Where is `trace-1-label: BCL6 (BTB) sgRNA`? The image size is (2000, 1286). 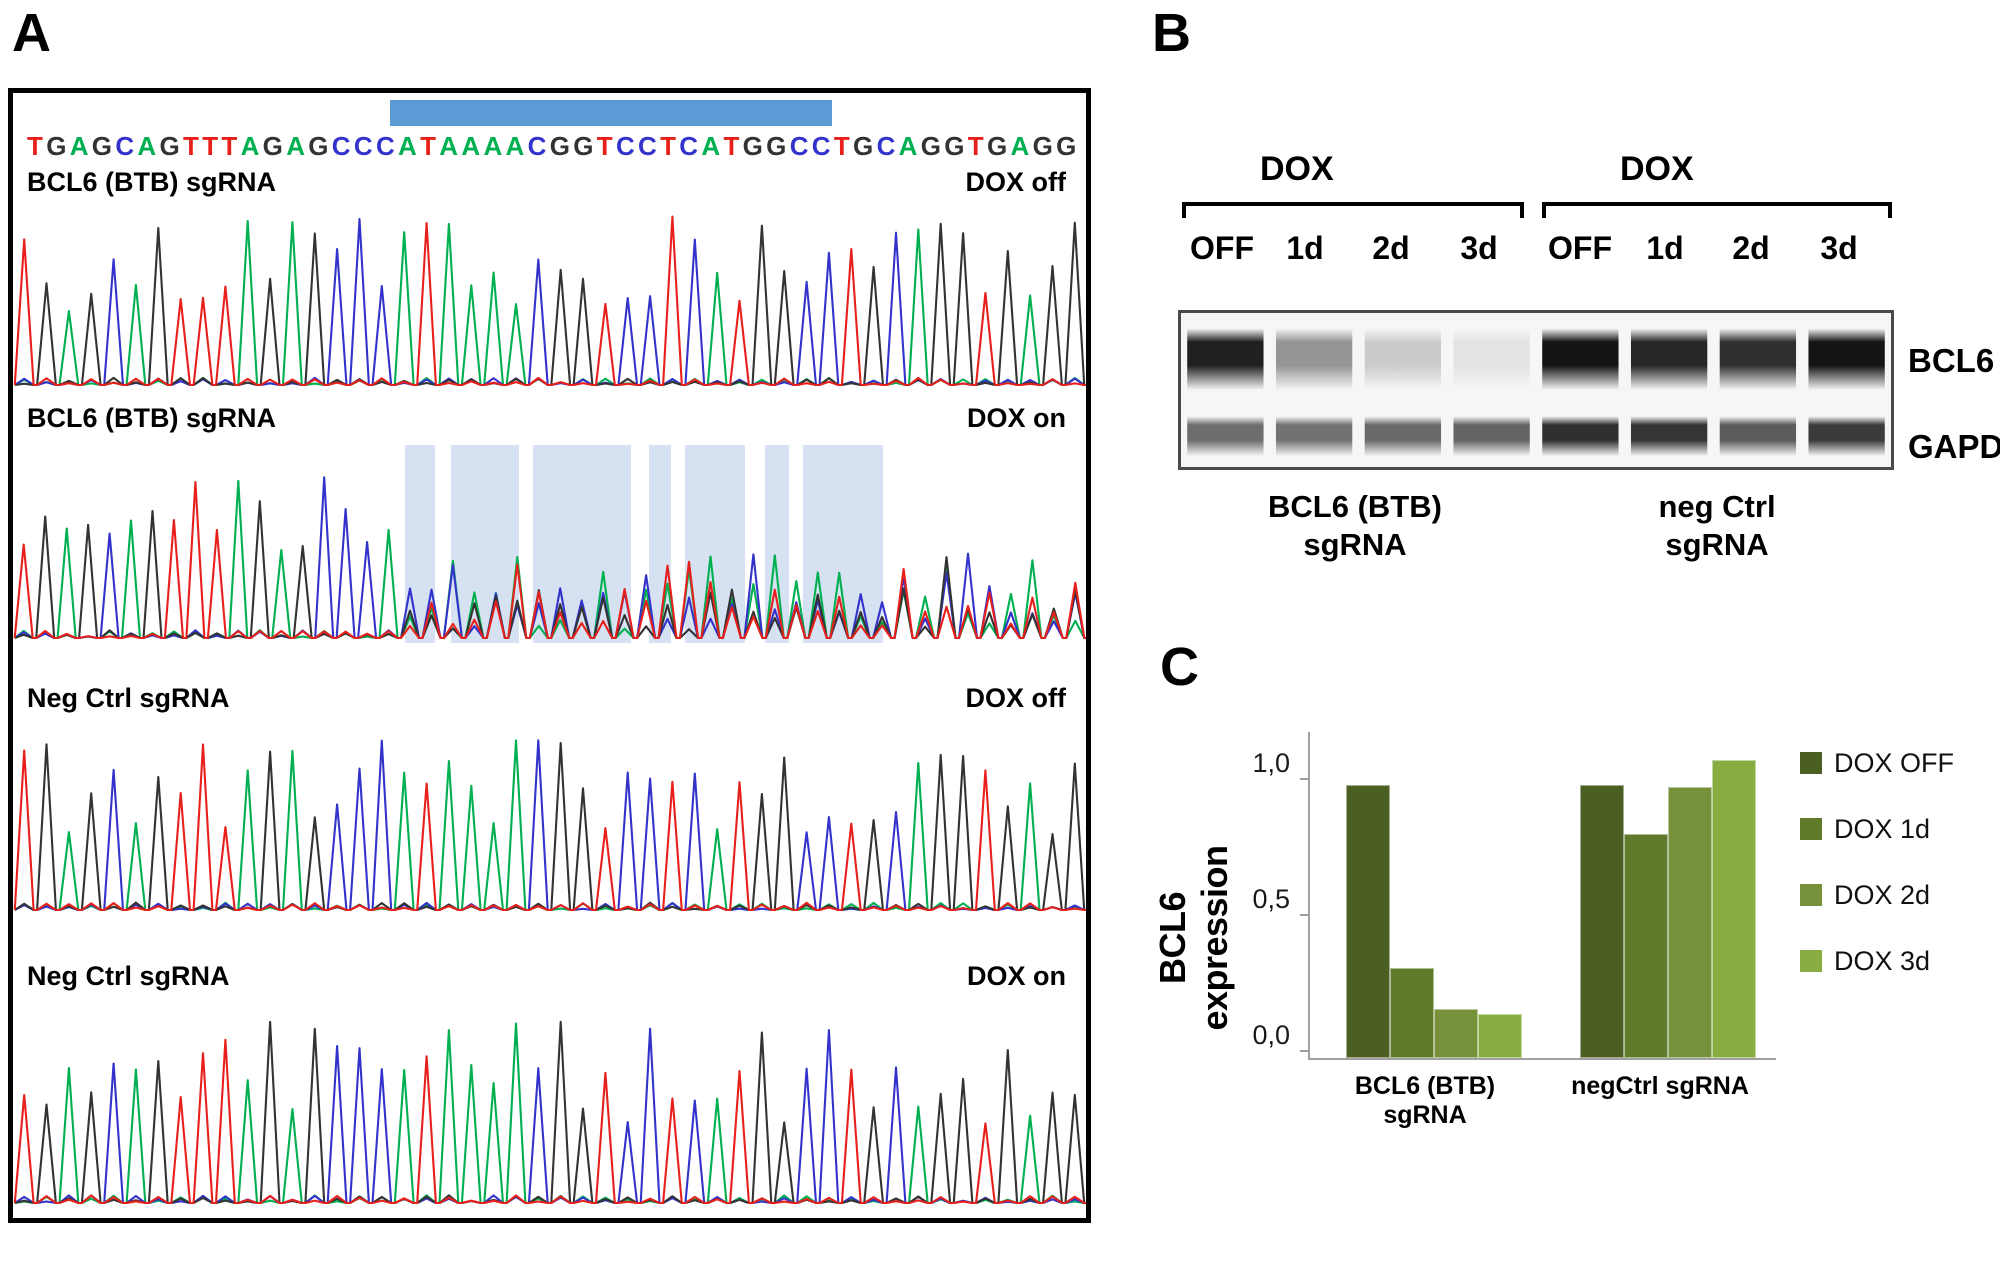
trace-1-label: BCL6 (BTB) sgRNA is located at coordinates (151, 182).